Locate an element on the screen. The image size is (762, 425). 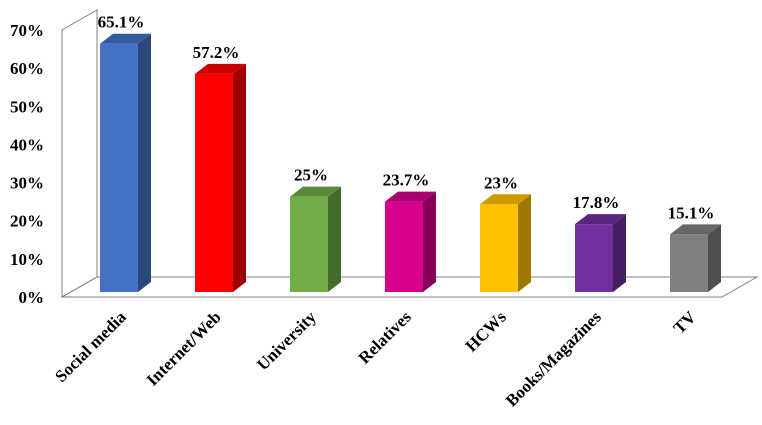
floor is located at coordinates (409, 287).